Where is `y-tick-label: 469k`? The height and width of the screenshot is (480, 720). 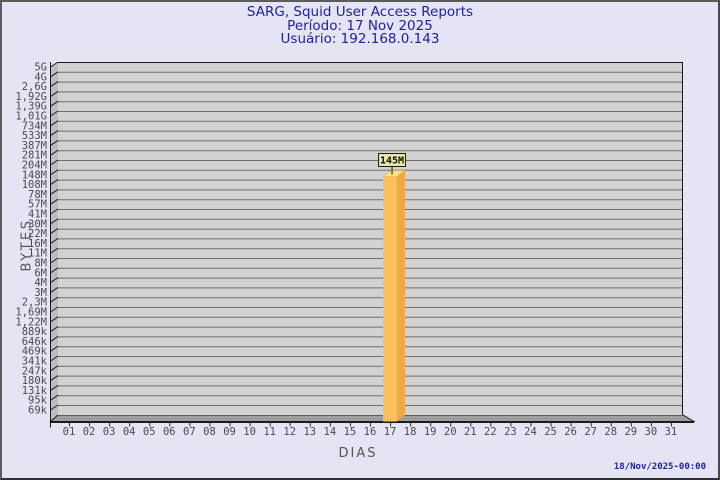
y-tick-label: 469k is located at coordinates (35, 352).